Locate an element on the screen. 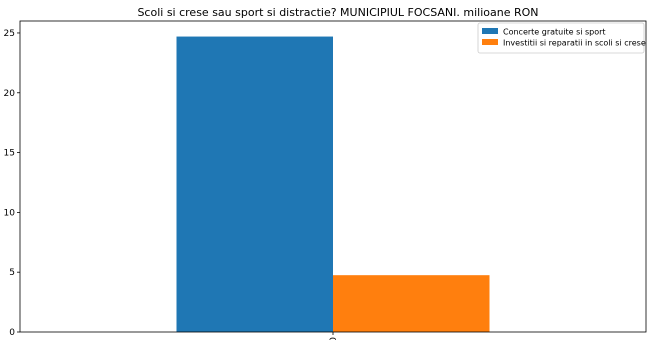 The width and height of the screenshot is (649, 340). y-tick-label-5: 5 is located at coordinates (12, 273).